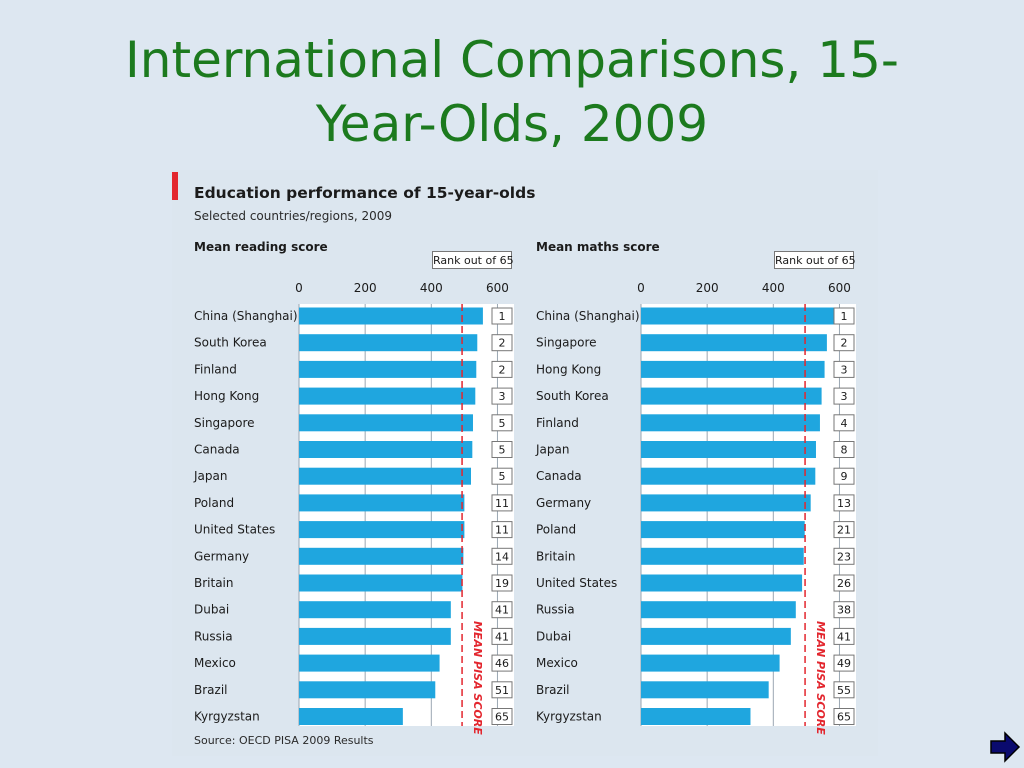 The image size is (1024, 768). Describe the element at coordinates (502, 690) in the screenshot. I see `rank-value: 51` at that location.